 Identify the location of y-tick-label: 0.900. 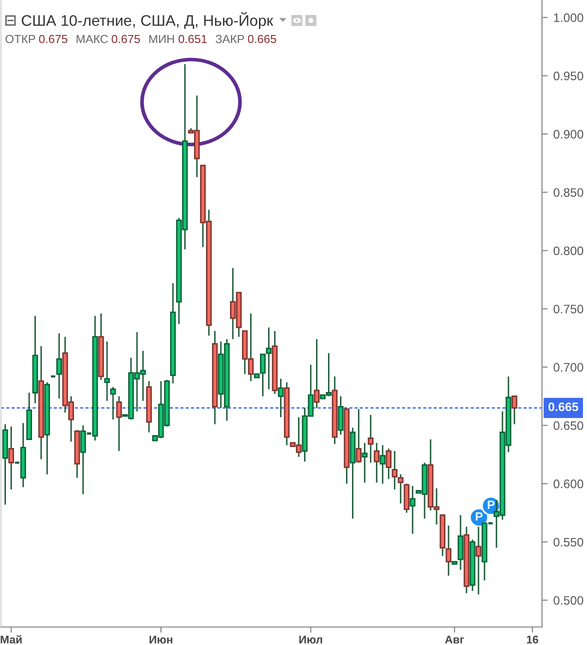
(569, 134).